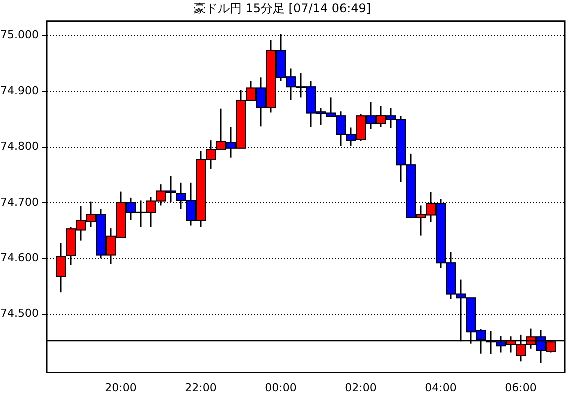 The image size is (570, 398). What do you see at coordinates (19, 91) in the screenshot?
I see `y-tick-label: 74.900` at bounding box center [19, 91].